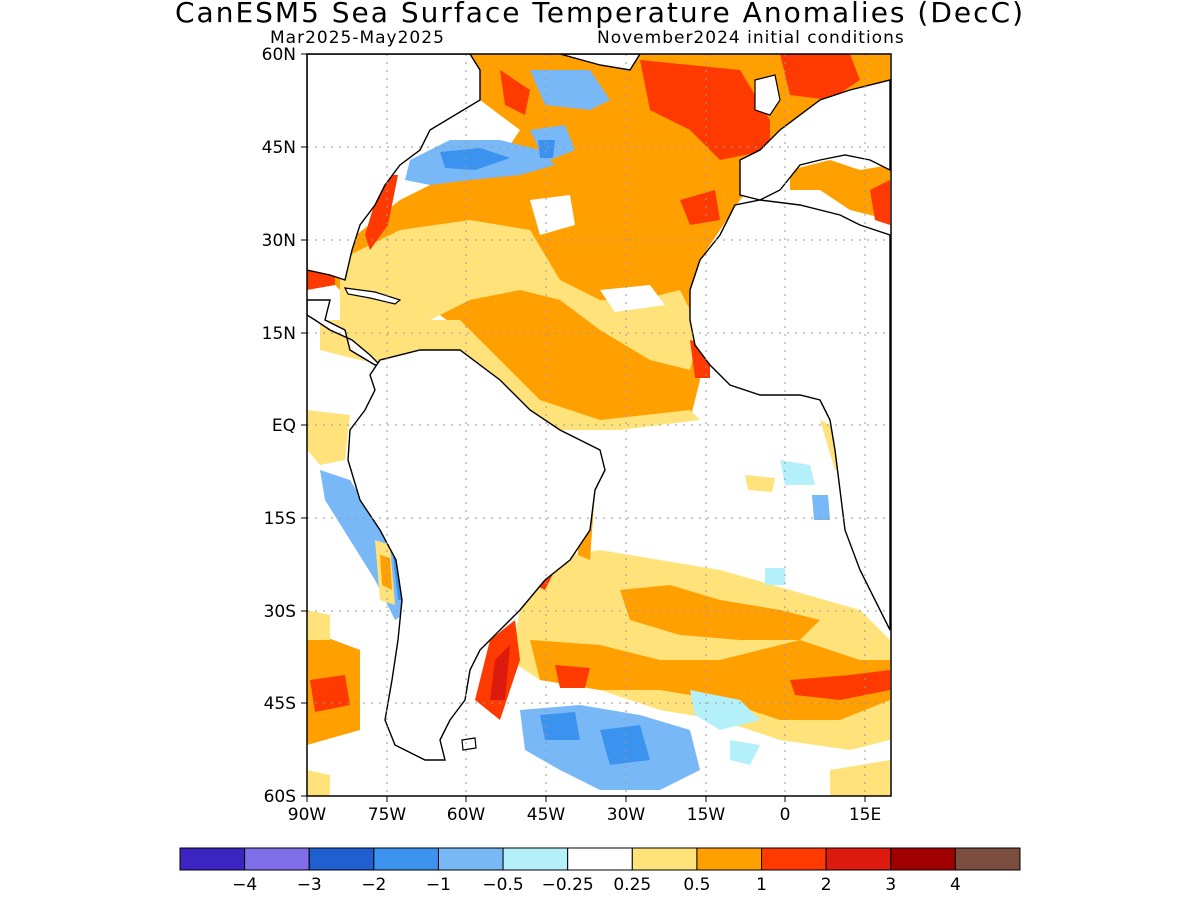 Image resolution: width=1200 pixels, height=900 pixels. I want to click on lon-label: 90W, so click(307, 815).